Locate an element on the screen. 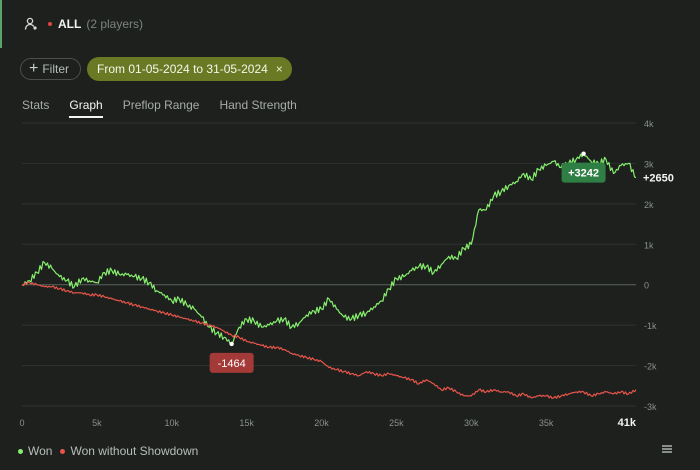 The width and height of the screenshot is (700, 470). y-tick-label: -3k is located at coordinates (650, 407).